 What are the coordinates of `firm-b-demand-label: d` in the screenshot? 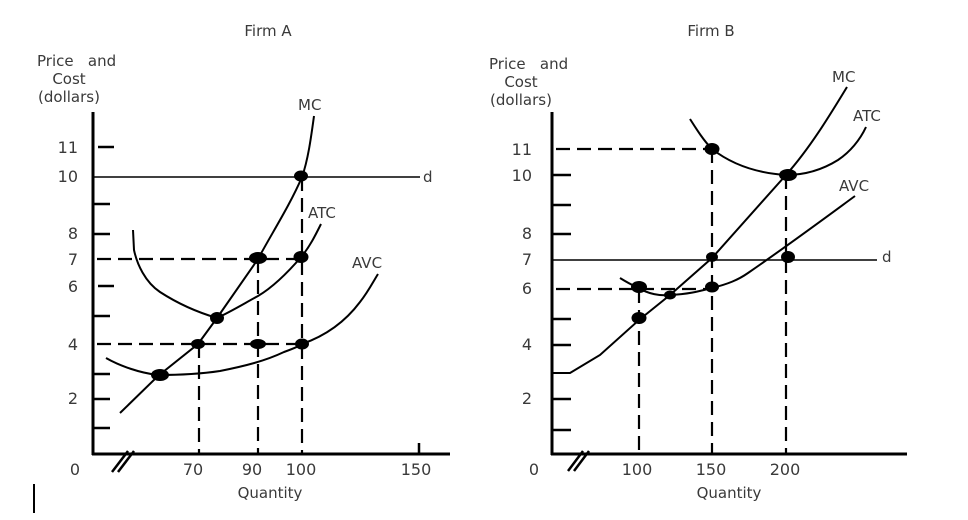 It's located at (887, 257).